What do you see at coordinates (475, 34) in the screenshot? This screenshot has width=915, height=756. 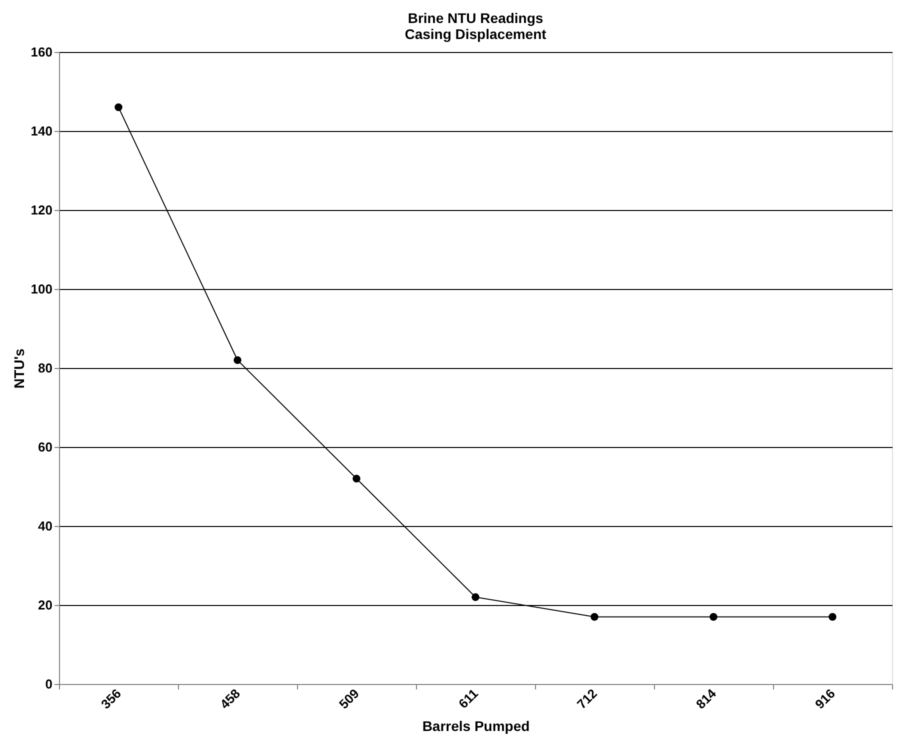 I see `text: Casing Displacement` at bounding box center [475, 34].